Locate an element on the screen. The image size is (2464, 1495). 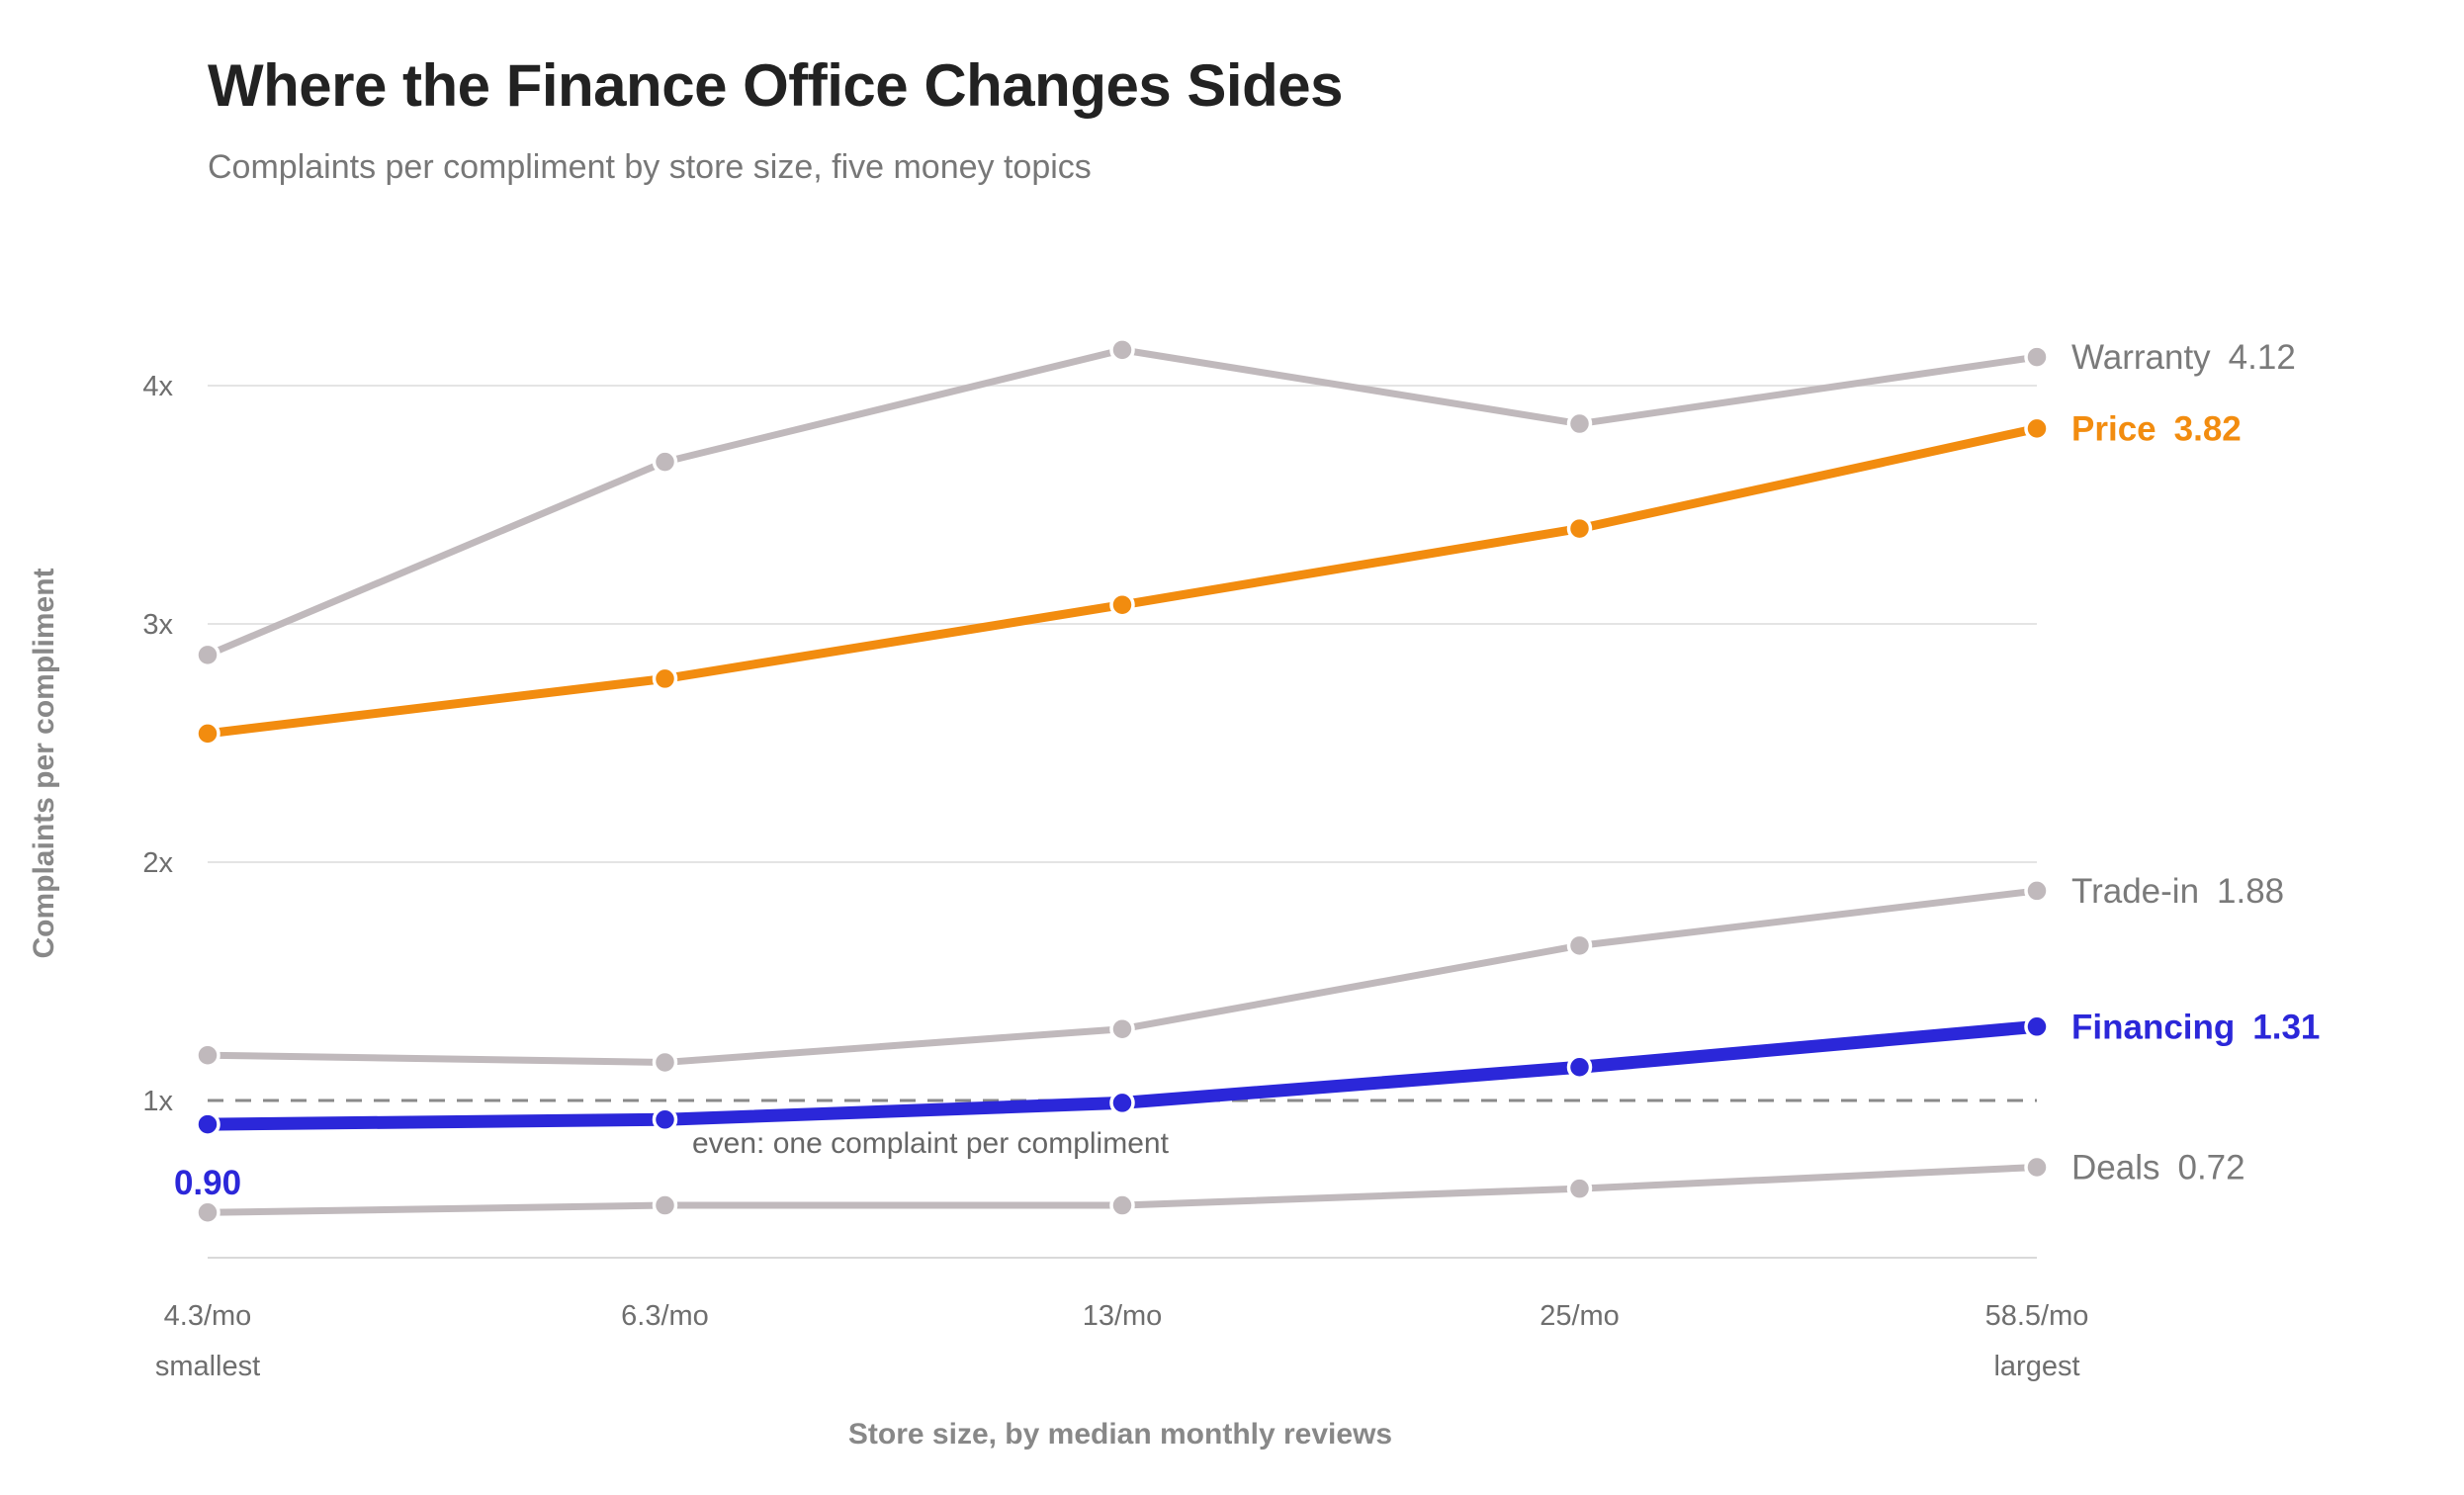
price-series-name: Price is located at coordinates (2113, 428).